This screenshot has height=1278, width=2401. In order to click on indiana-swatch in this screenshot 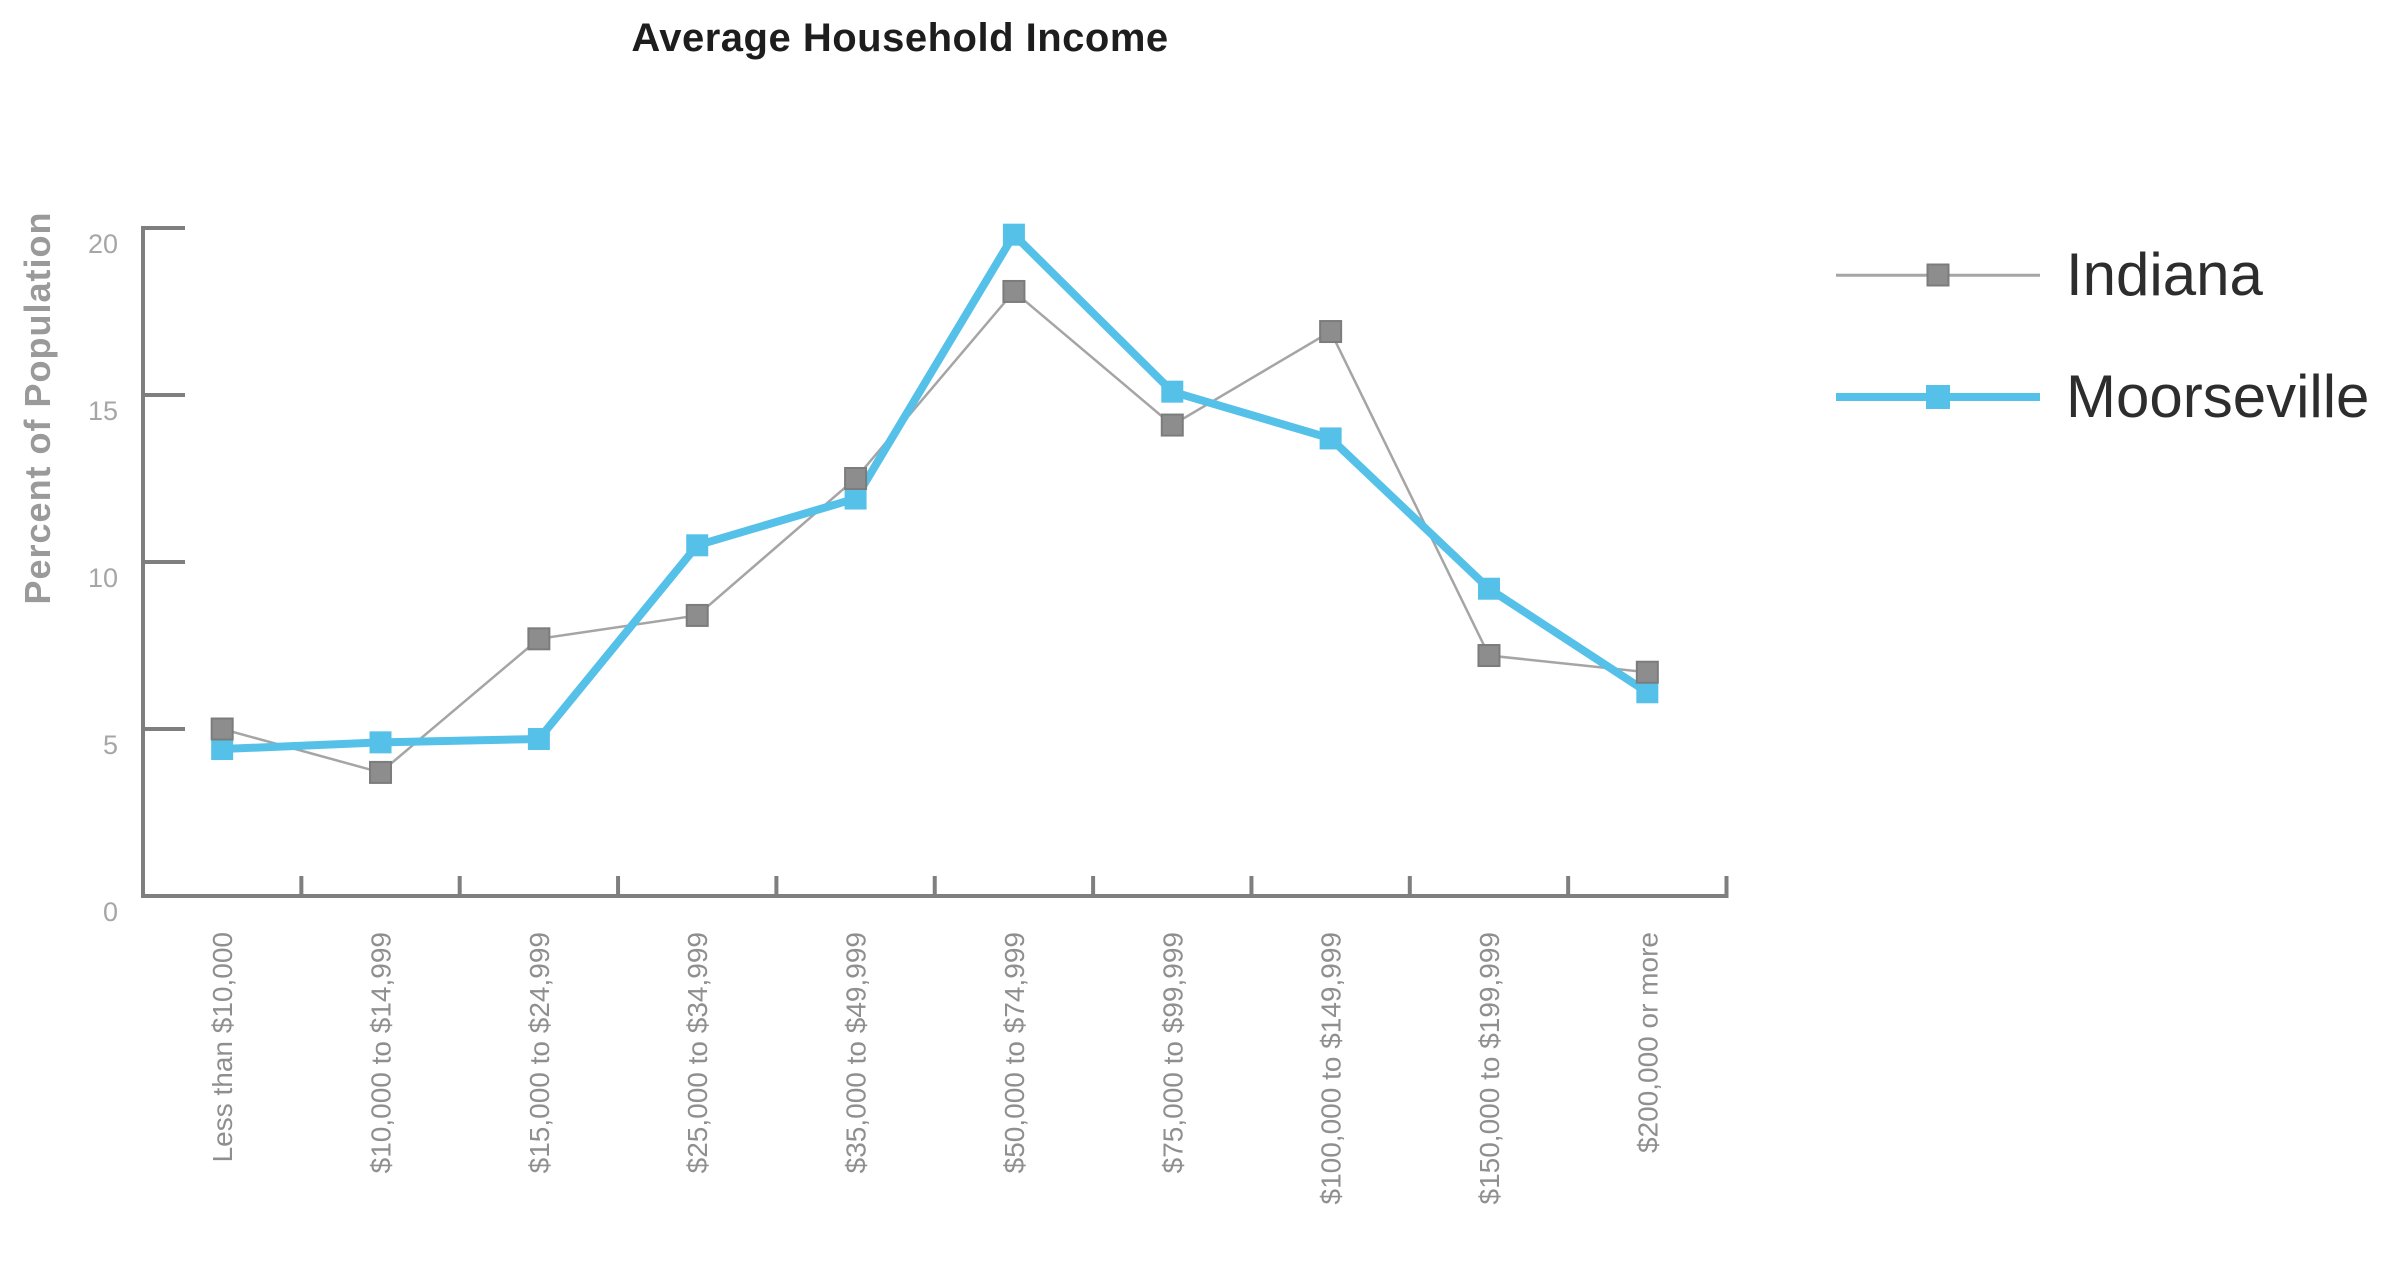, I will do `click(1938, 275)`.